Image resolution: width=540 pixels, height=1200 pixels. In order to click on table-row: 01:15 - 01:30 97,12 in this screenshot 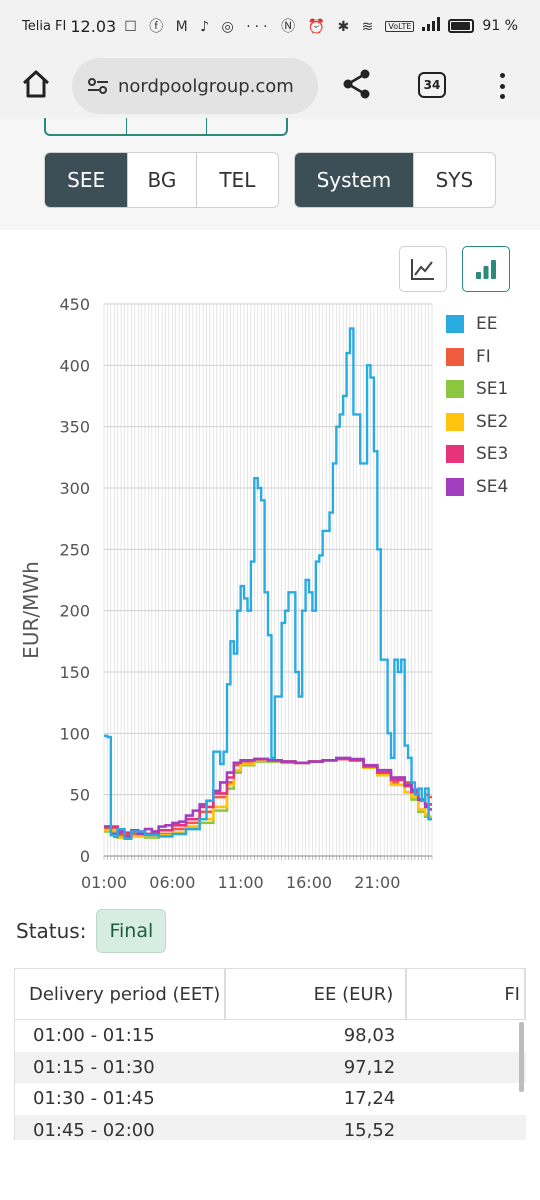, I will do `click(270, 1067)`.